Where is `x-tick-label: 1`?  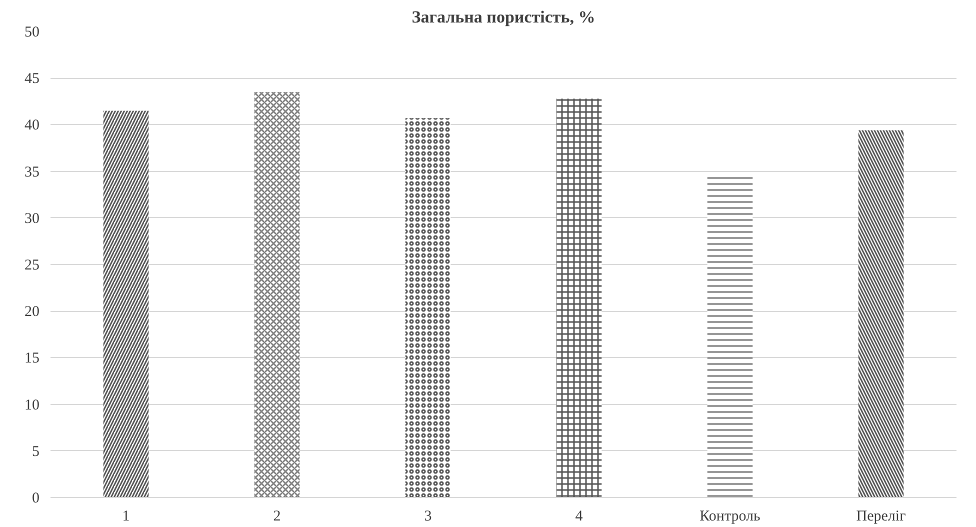
x-tick-label: 1 is located at coordinates (126, 516).